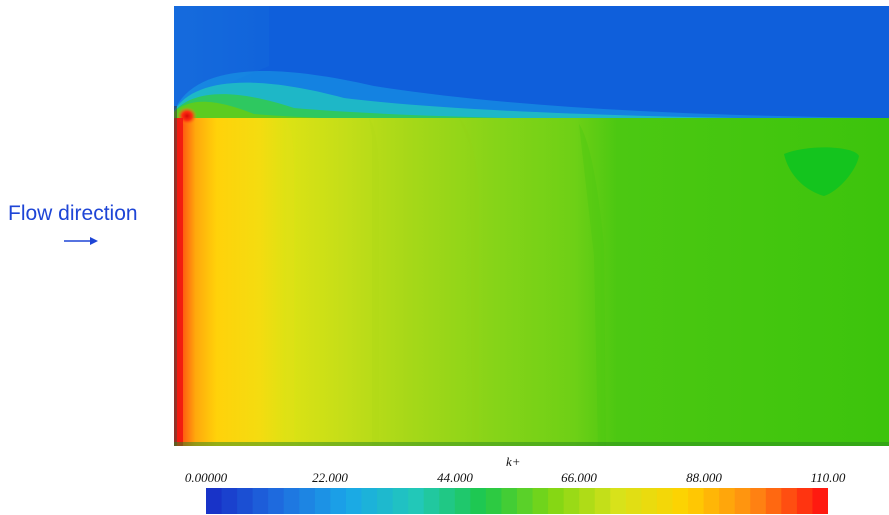 The height and width of the screenshot is (515, 889). Describe the element at coordinates (330, 477) in the screenshot. I see `colorbar-tick-1: 22.000` at that location.